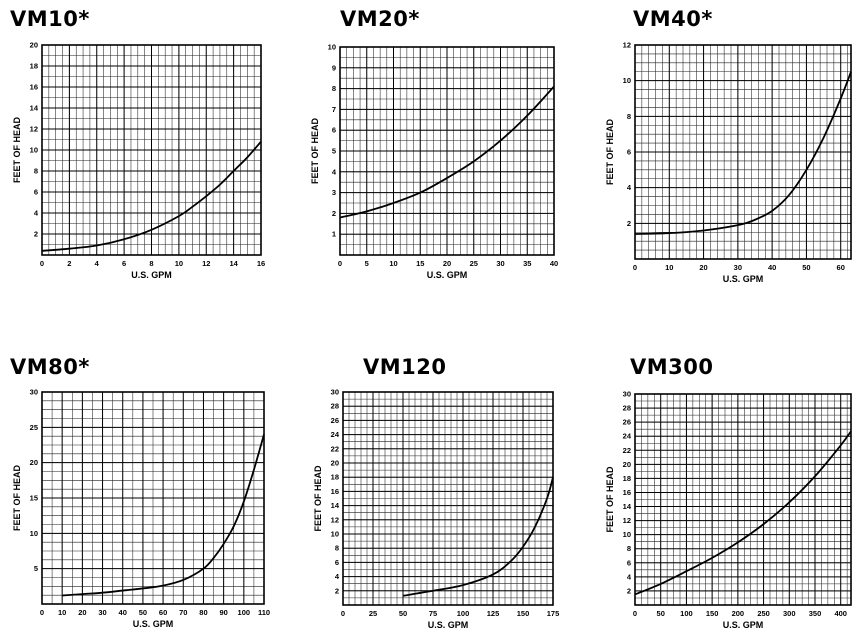  What do you see at coordinates (97, 263) in the screenshot?
I see `x-tick-label: 4` at bounding box center [97, 263].